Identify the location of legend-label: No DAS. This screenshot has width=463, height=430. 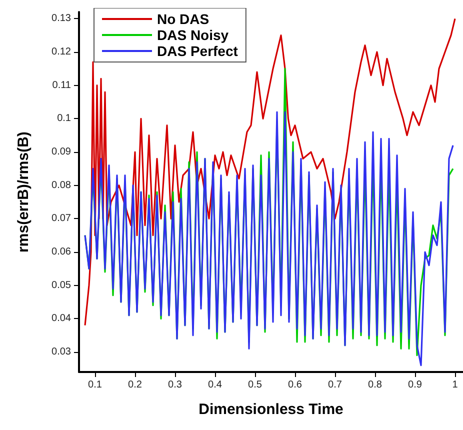
(183, 19).